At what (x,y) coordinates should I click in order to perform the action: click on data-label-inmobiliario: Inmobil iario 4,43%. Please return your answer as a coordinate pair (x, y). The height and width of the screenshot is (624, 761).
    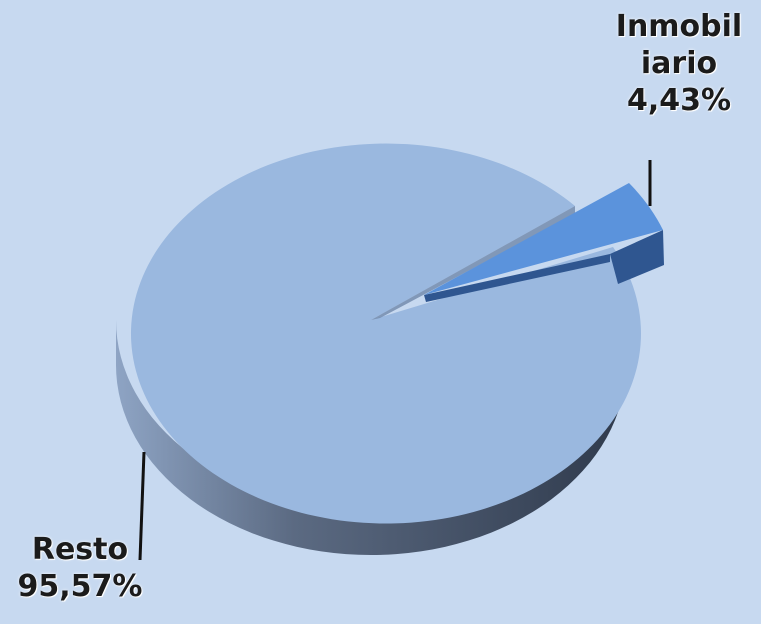
    Looking at the image, I should click on (679, 63).